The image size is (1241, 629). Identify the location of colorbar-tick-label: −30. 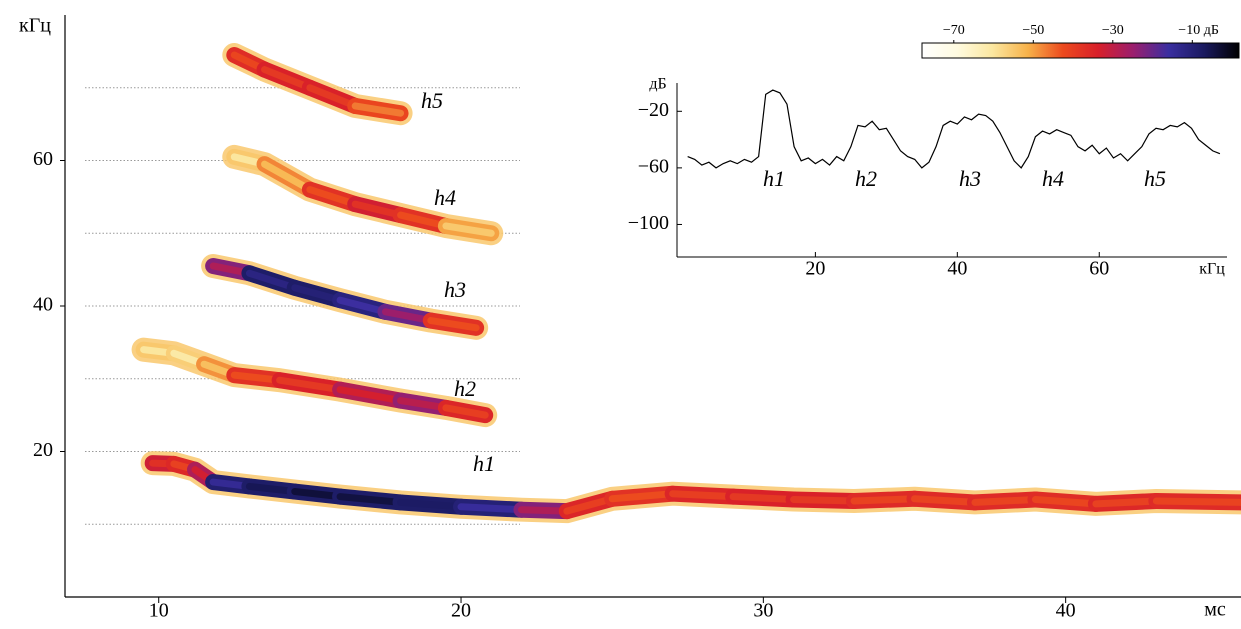
(1113, 30).